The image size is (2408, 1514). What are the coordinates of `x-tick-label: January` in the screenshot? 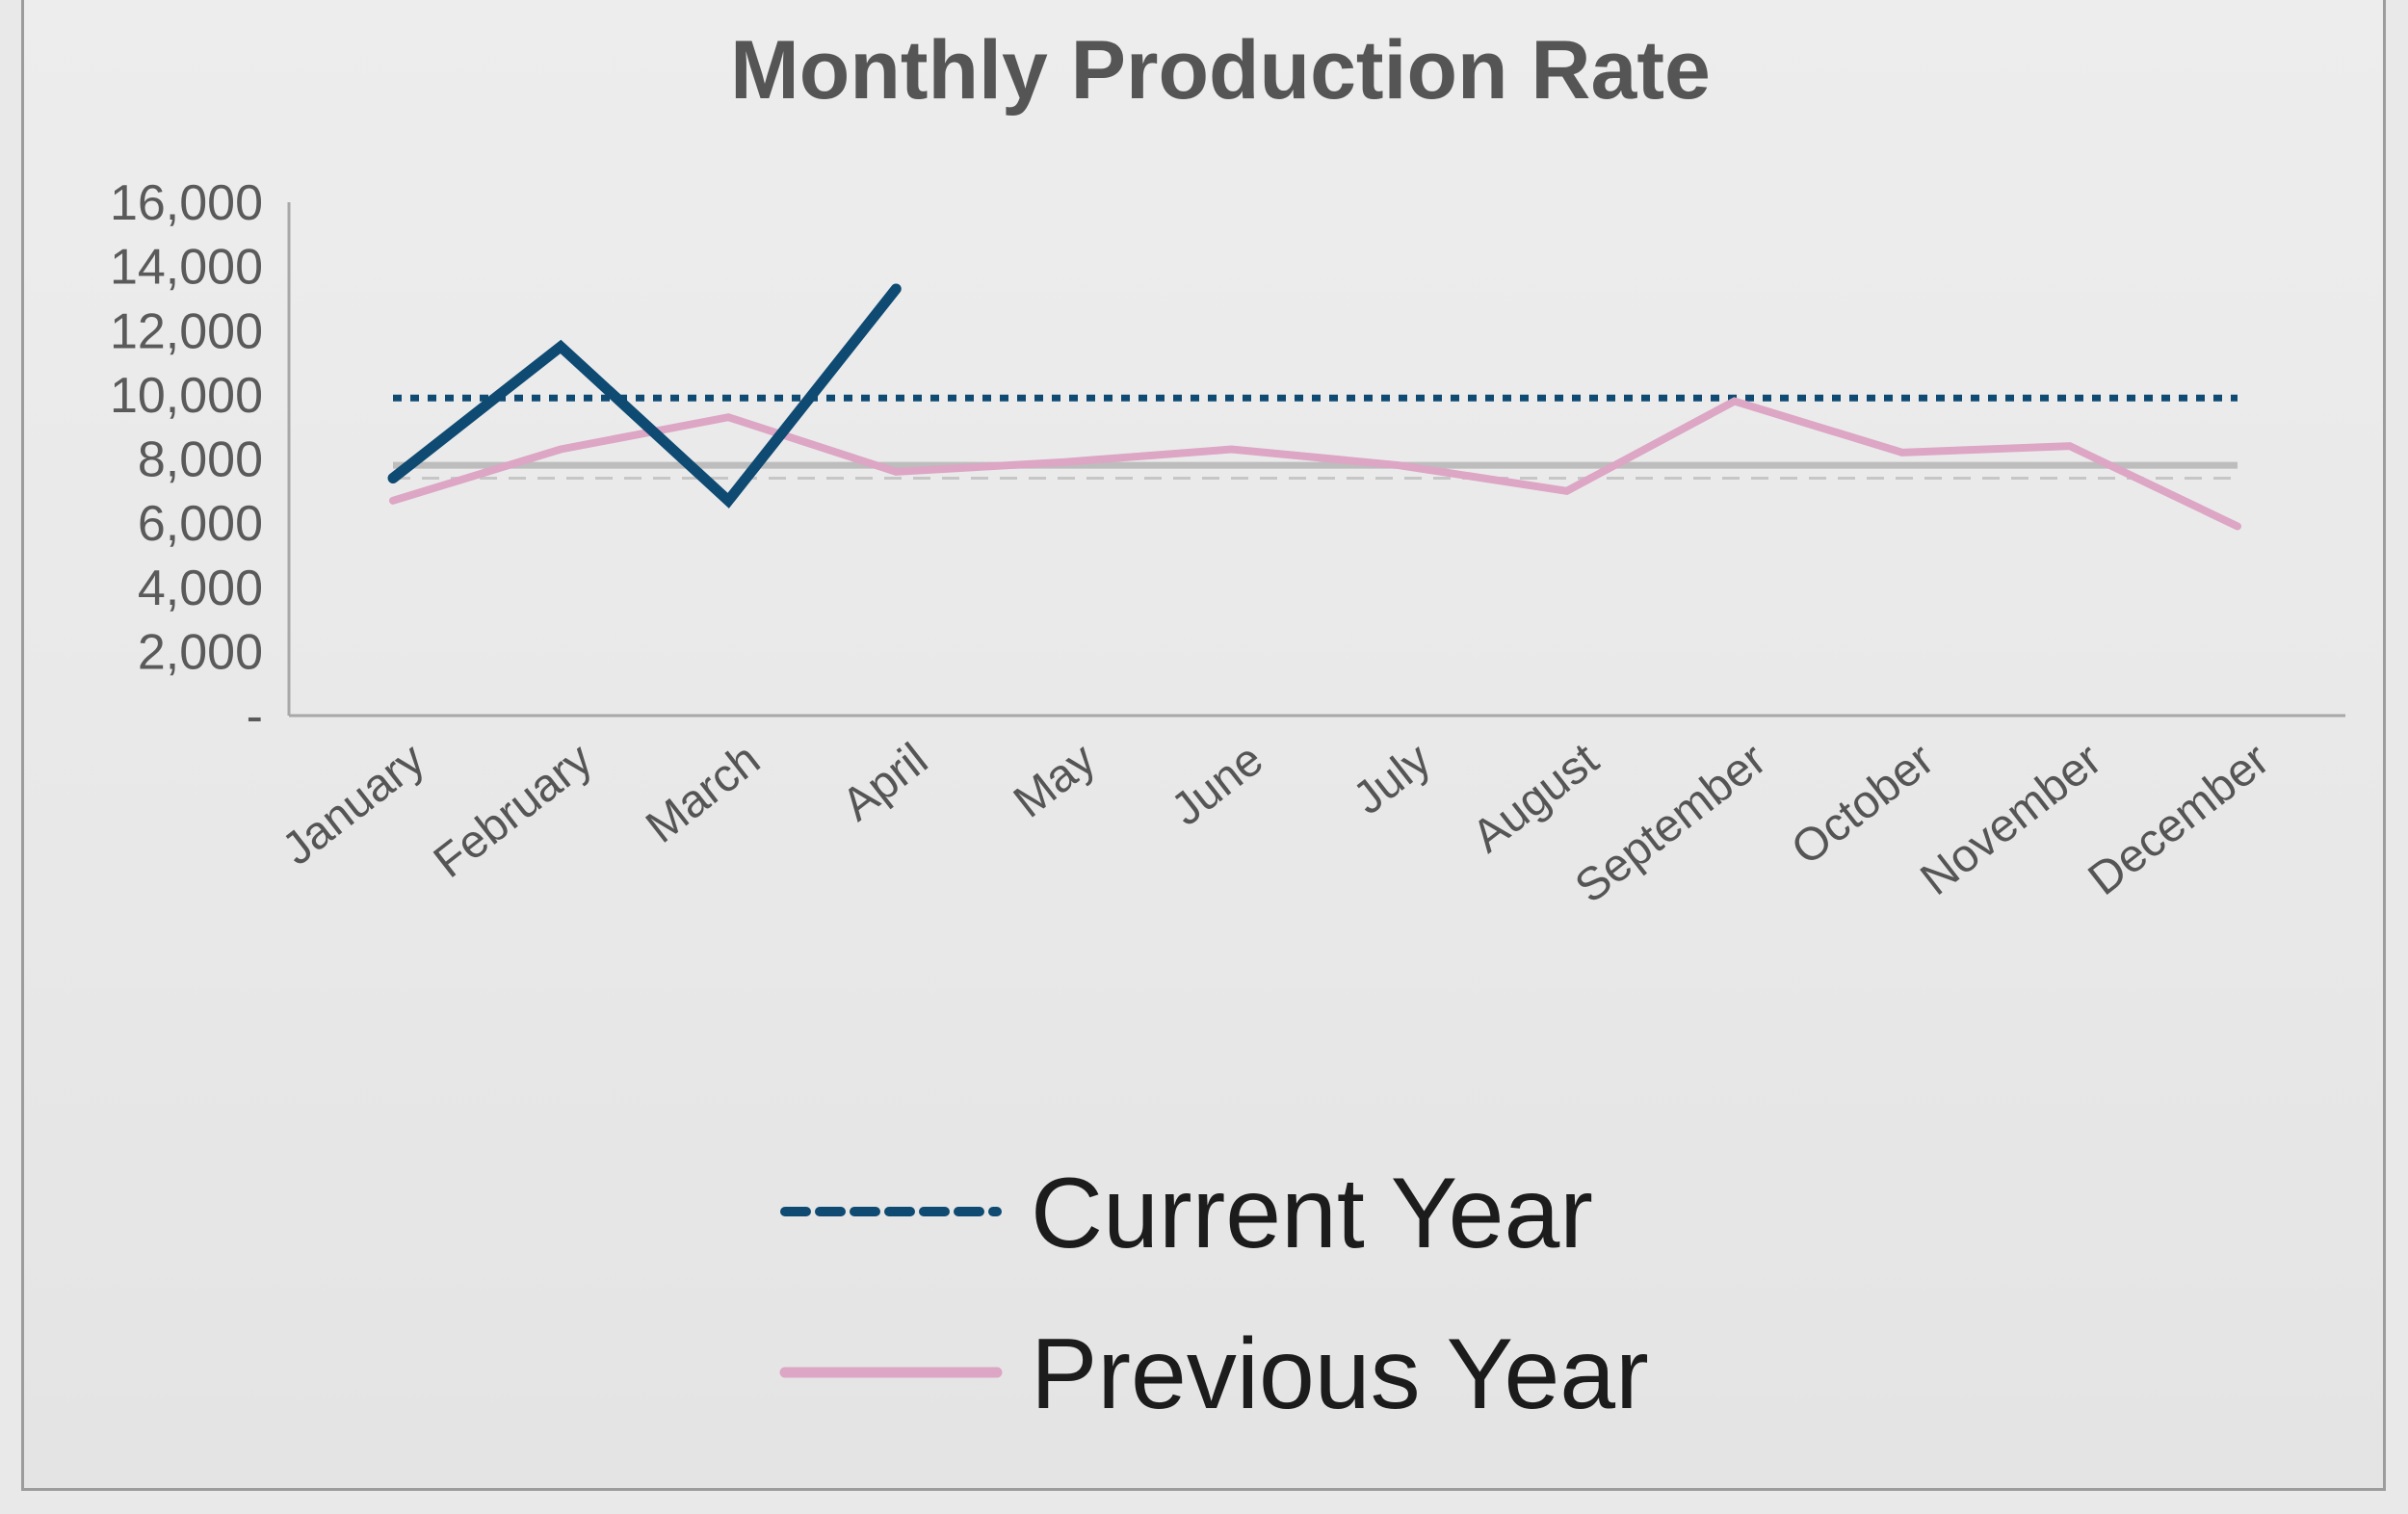 It's located at (354, 804).